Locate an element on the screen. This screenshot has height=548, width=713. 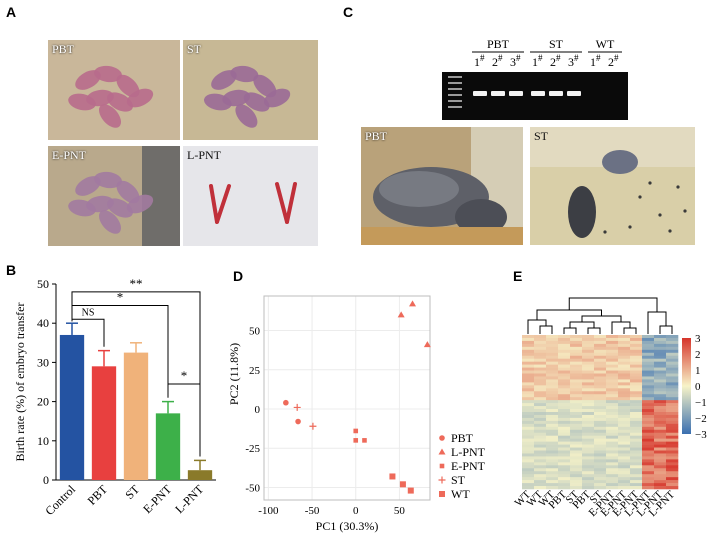
y-tick-label: 0 is located at coordinates (258, 410).